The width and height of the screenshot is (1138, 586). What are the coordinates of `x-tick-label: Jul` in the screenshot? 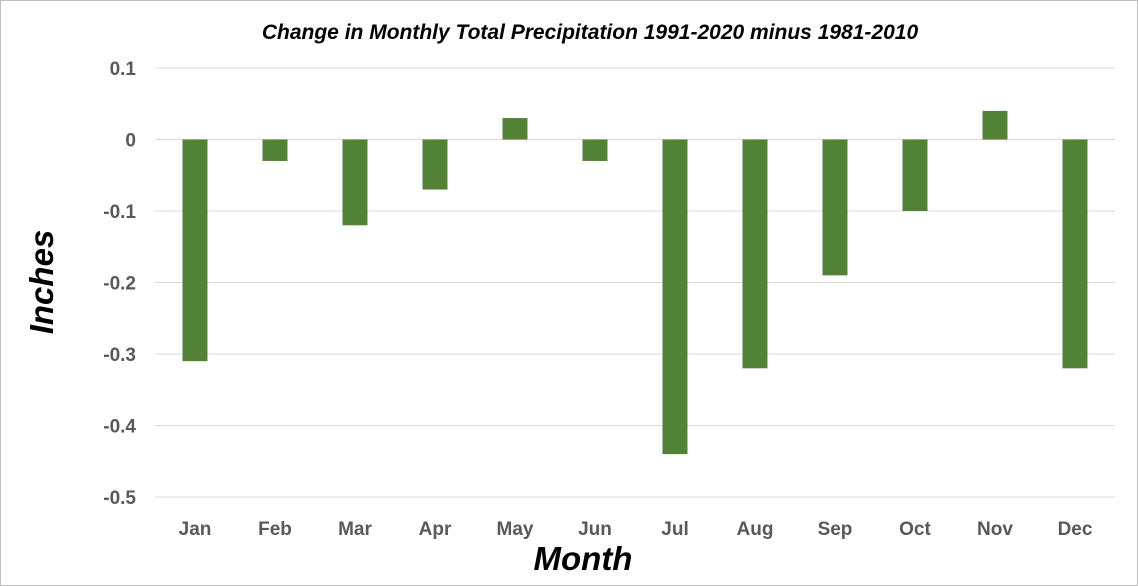 It's located at (674, 529).